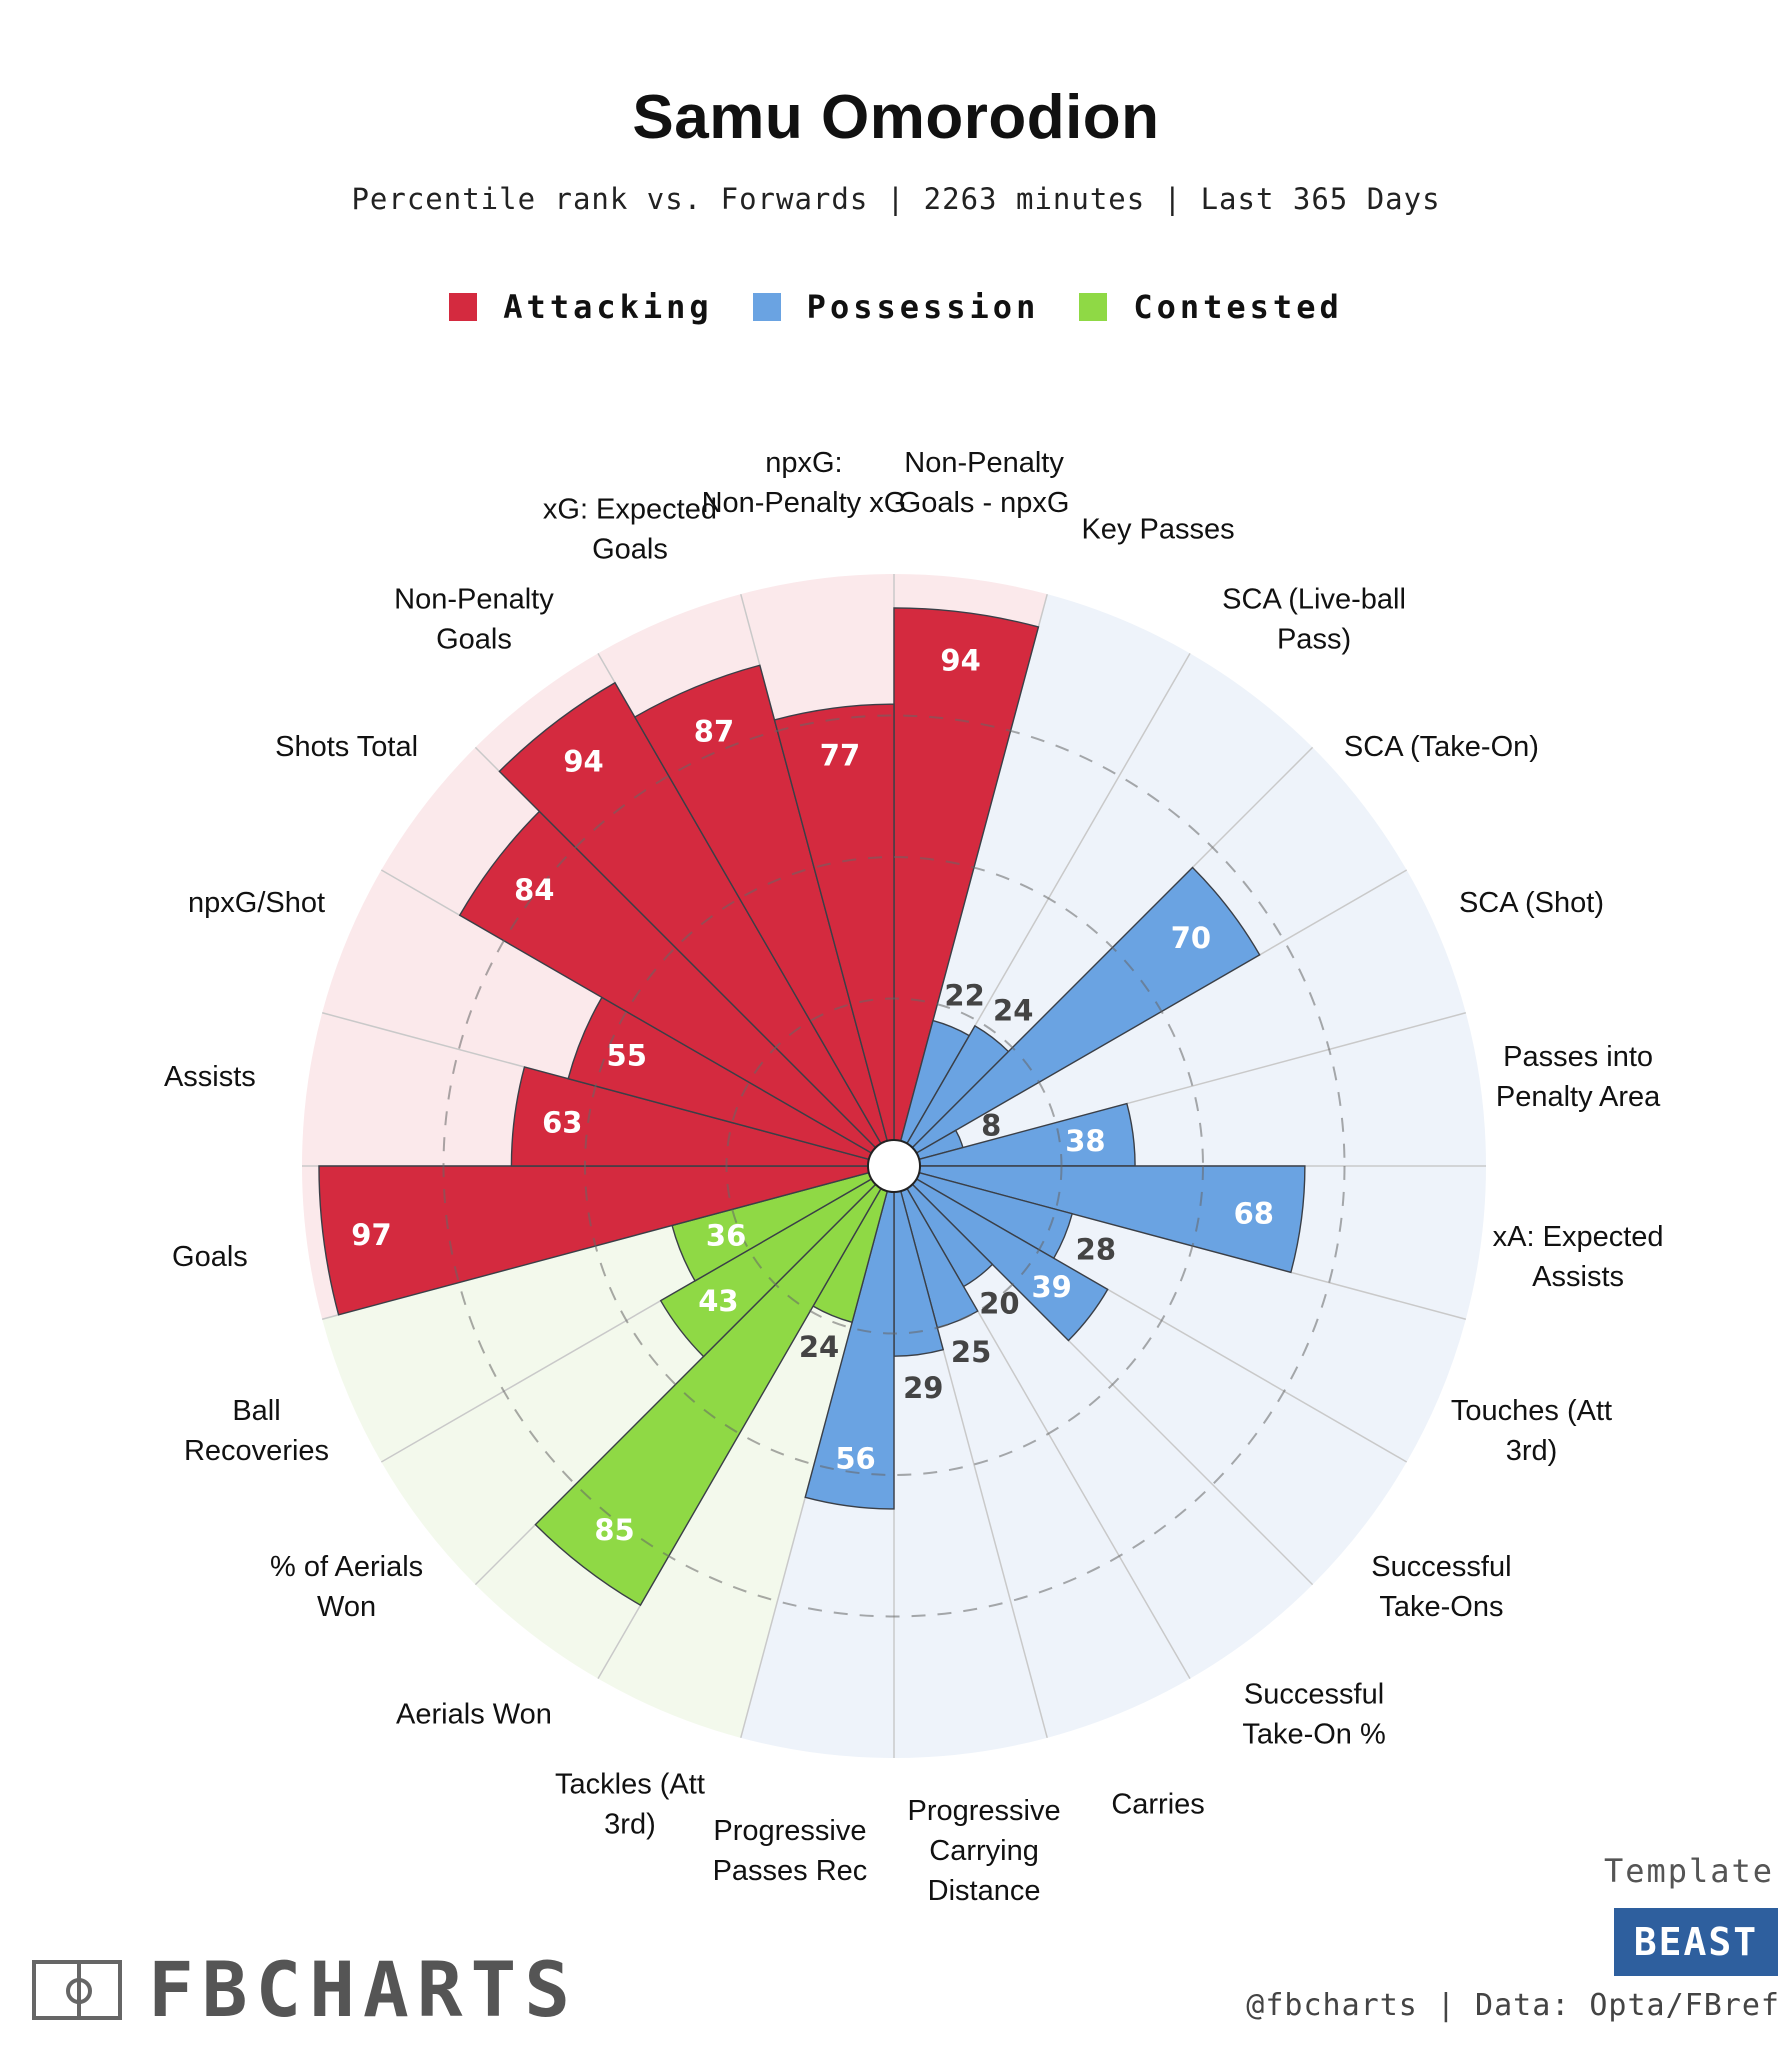 The image size is (1792, 2048). I want to click on value-label: 25, so click(971, 1352).